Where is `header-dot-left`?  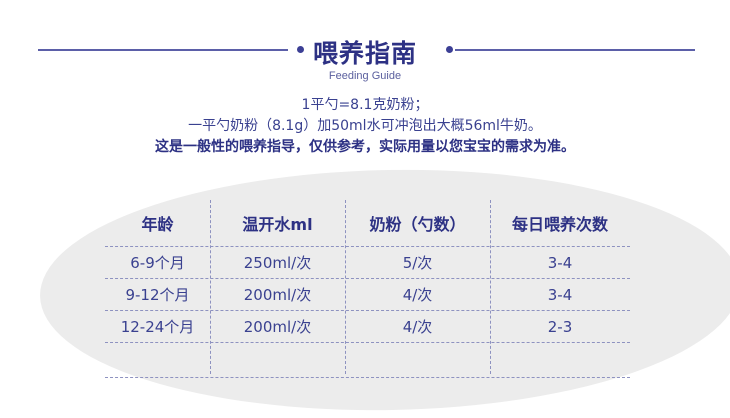
header-dot-left is located at coordinates (300, 49).